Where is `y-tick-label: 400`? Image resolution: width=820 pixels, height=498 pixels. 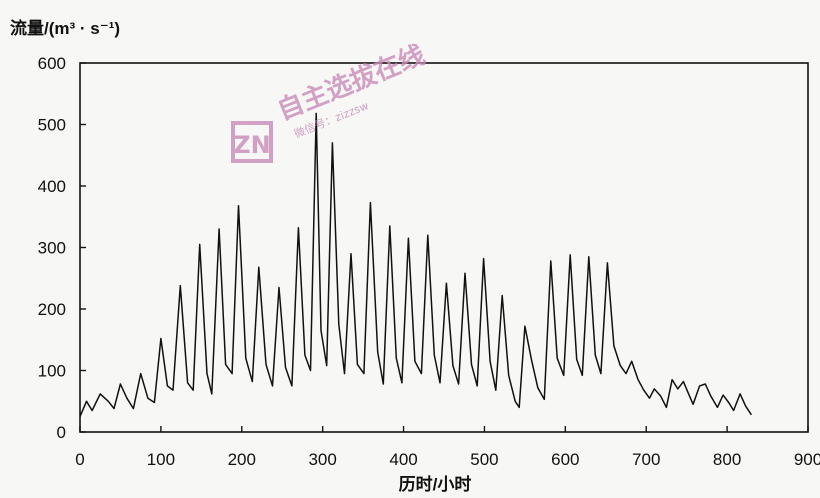
y-tick-label: 400 is located at coordinates (52, 186).